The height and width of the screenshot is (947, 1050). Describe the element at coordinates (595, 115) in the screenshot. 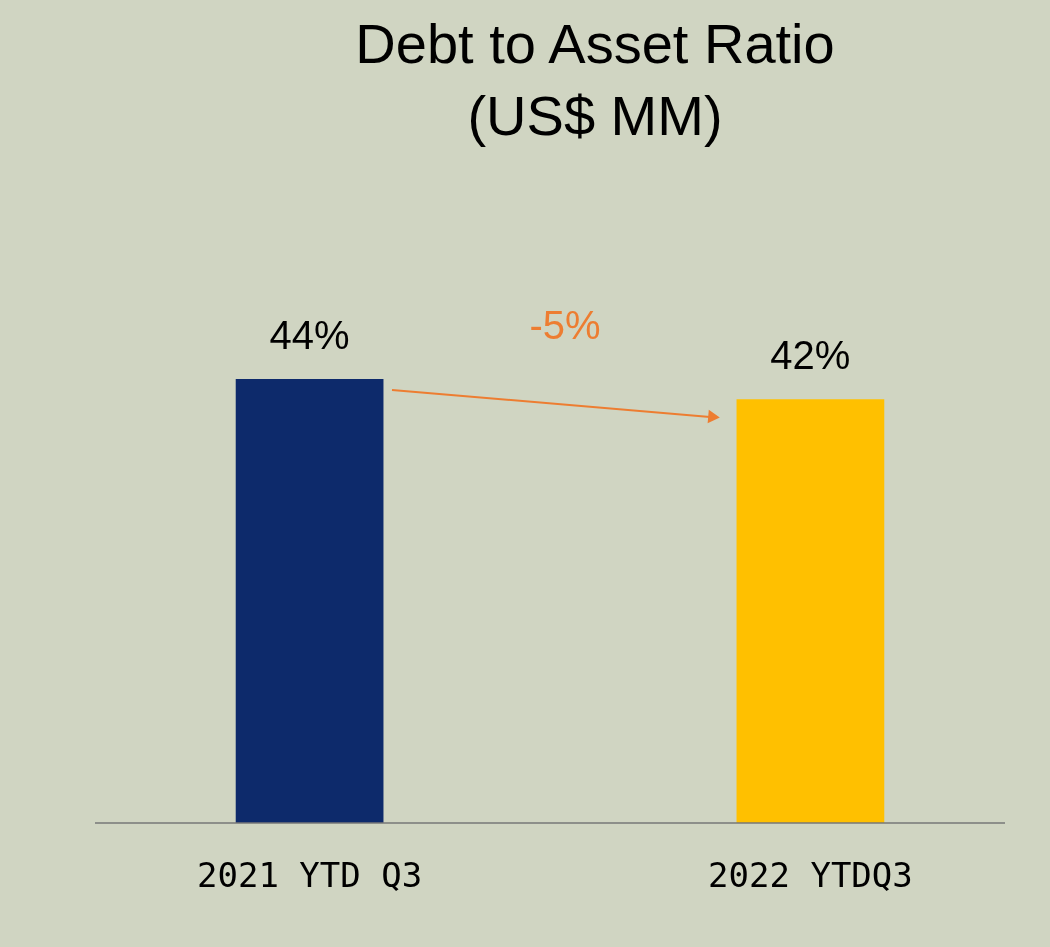

I see `text: (US$ MM)` at that location.